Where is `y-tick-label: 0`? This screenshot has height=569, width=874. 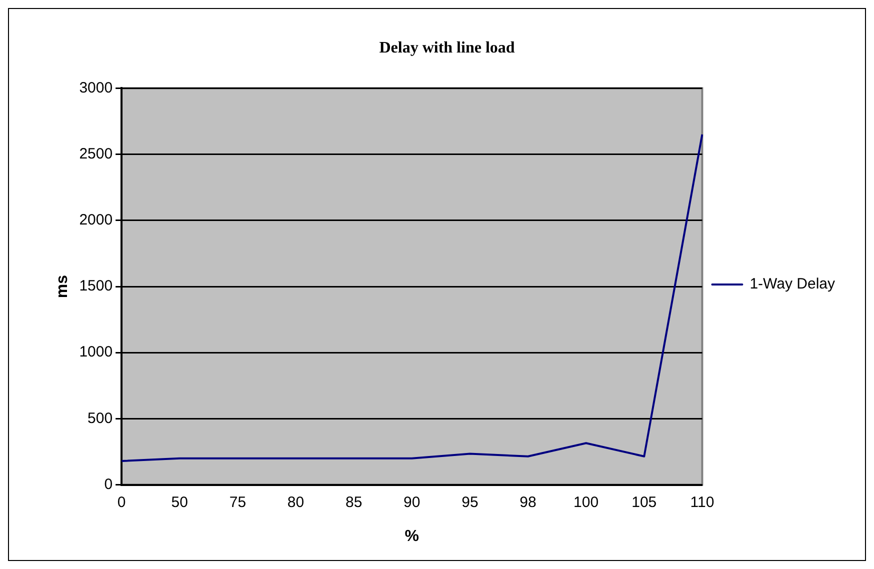 y-tick-label: 0 is located at coordinates (108, 484).